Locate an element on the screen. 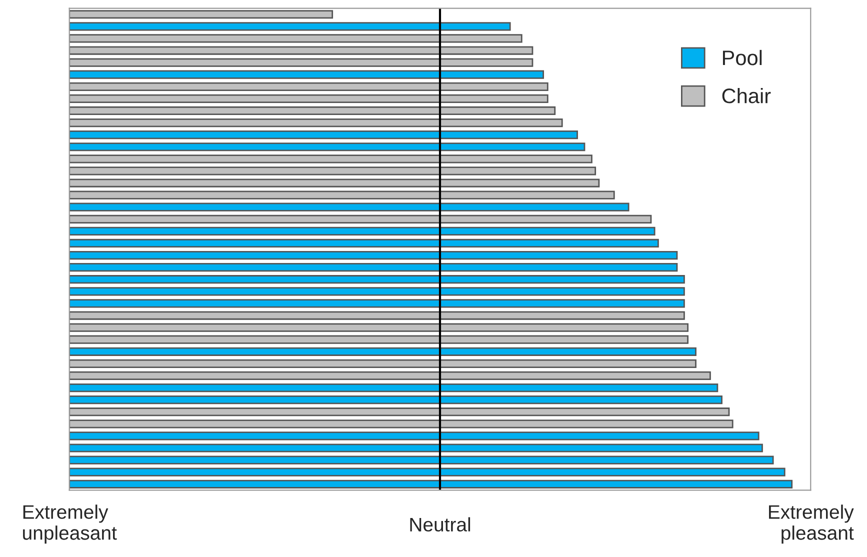 This screenshot has width=867, height=557. legend-label: Chair is located at coordinates (746, 96).